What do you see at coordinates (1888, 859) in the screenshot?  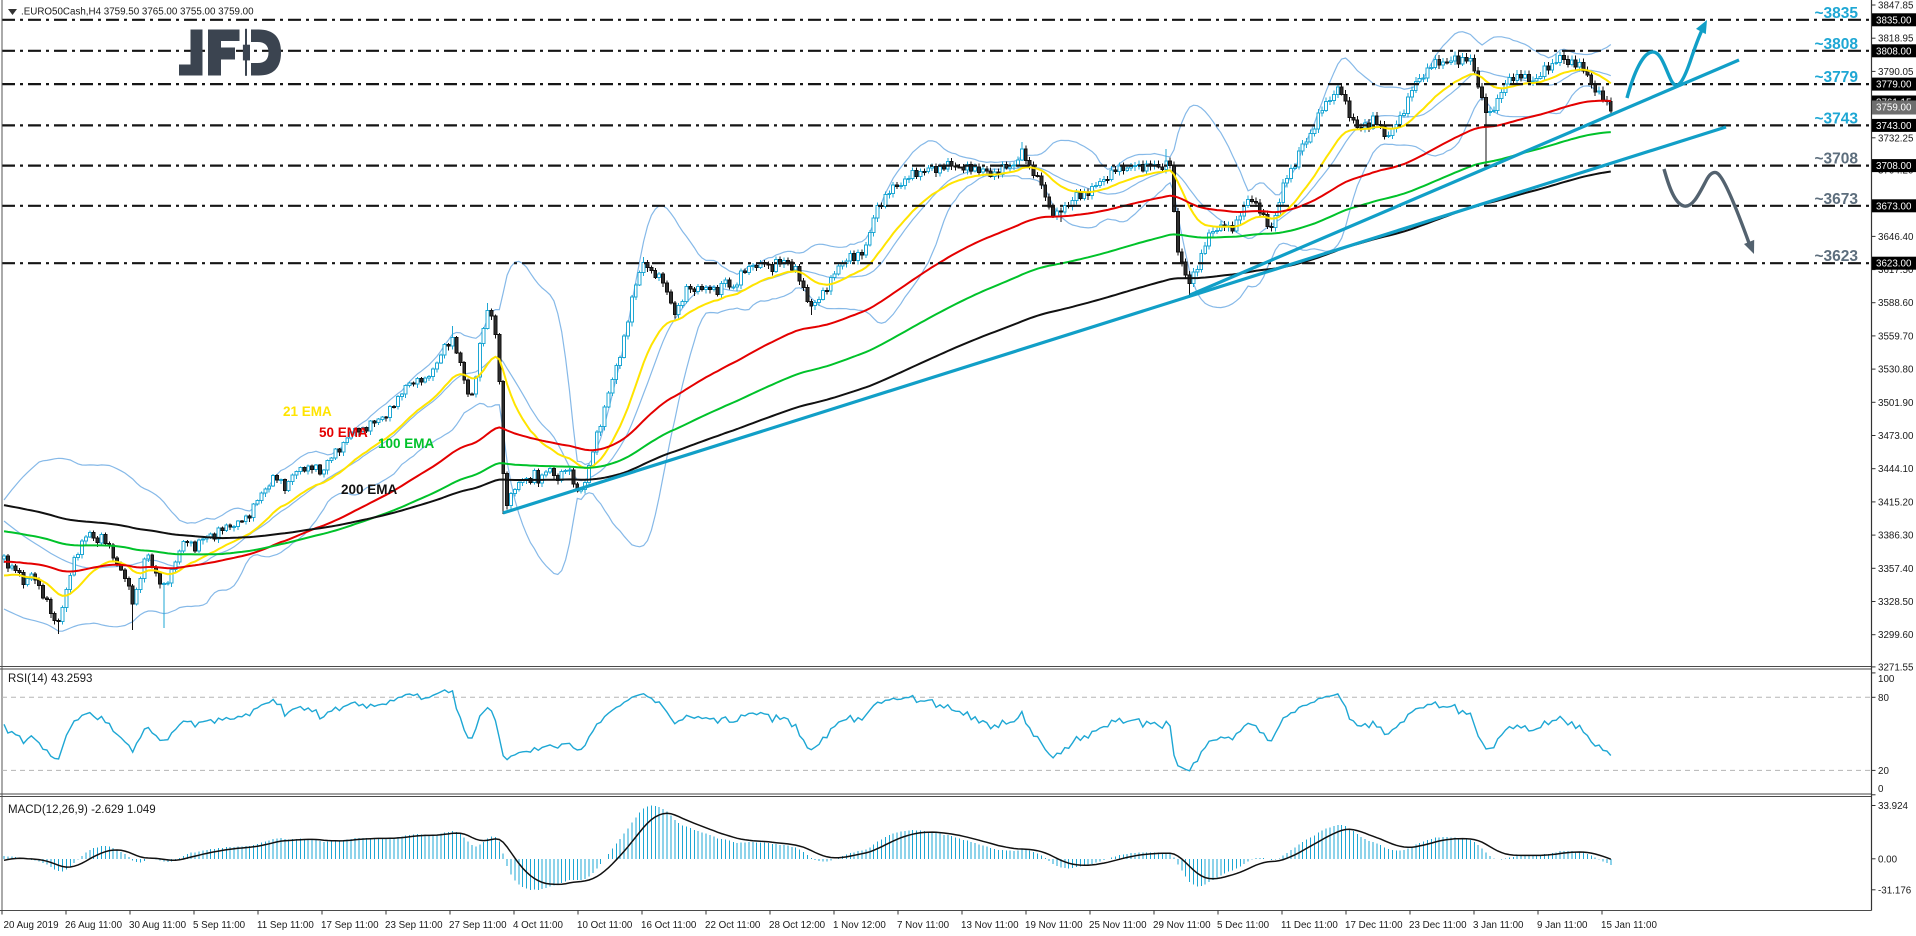 I see `svg-text: 0.00` at bounding box center [1888, 859].